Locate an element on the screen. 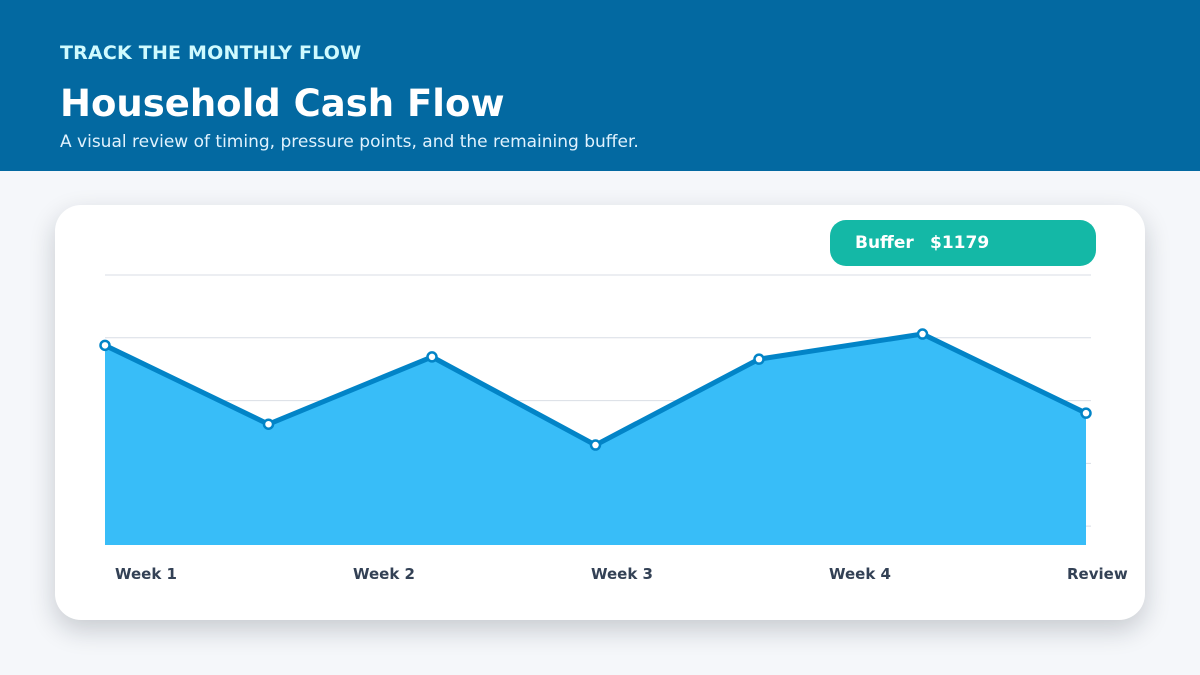  x-axis-ticks: Week 1 Week 2 Week 3 Week 4 Review is located at coordinates (621, 574).